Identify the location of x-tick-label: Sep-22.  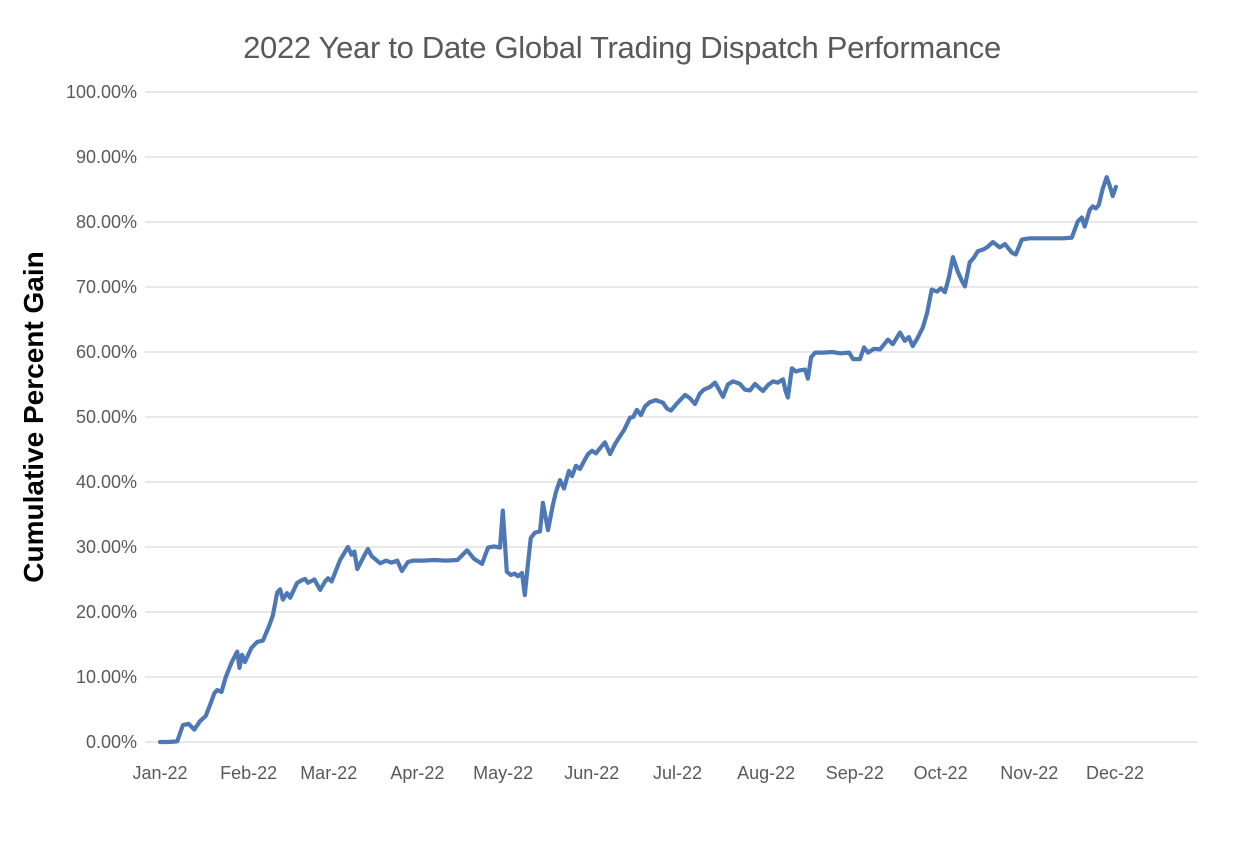
(855, 773).